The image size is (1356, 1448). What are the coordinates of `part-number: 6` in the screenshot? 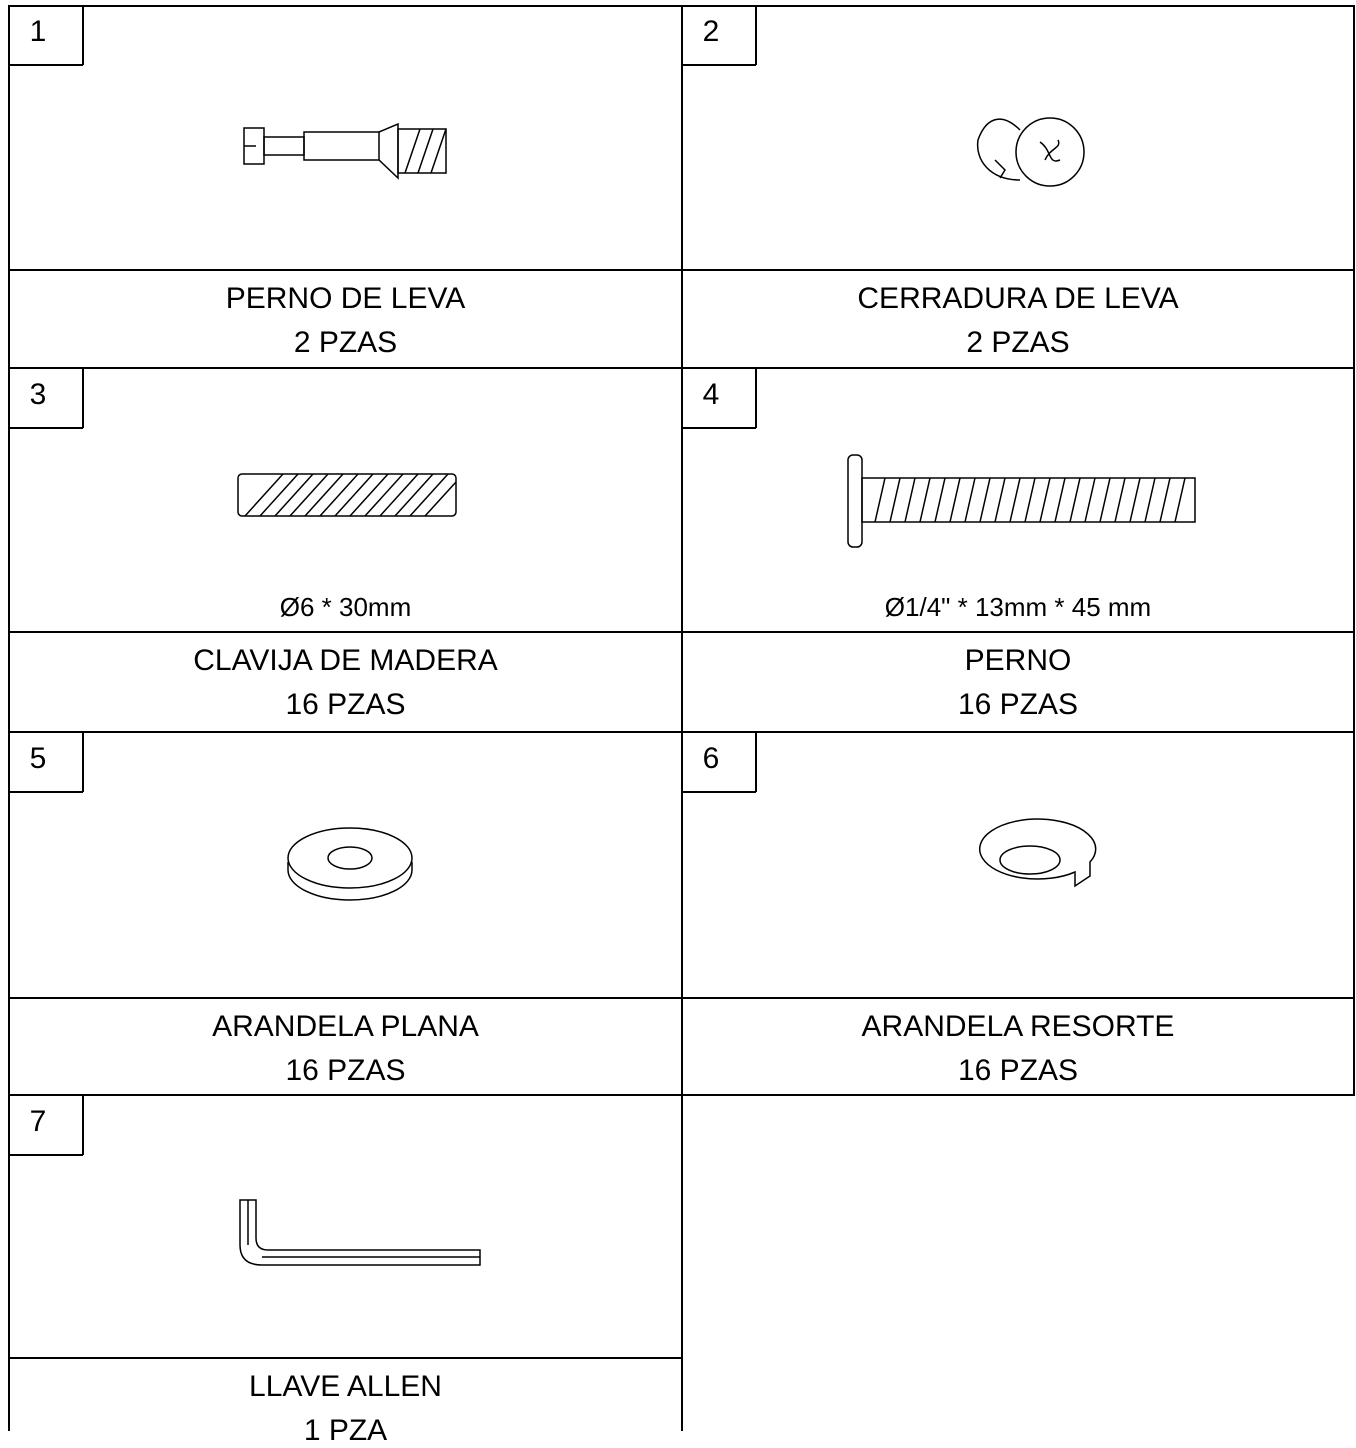 It's located at (711, 758).